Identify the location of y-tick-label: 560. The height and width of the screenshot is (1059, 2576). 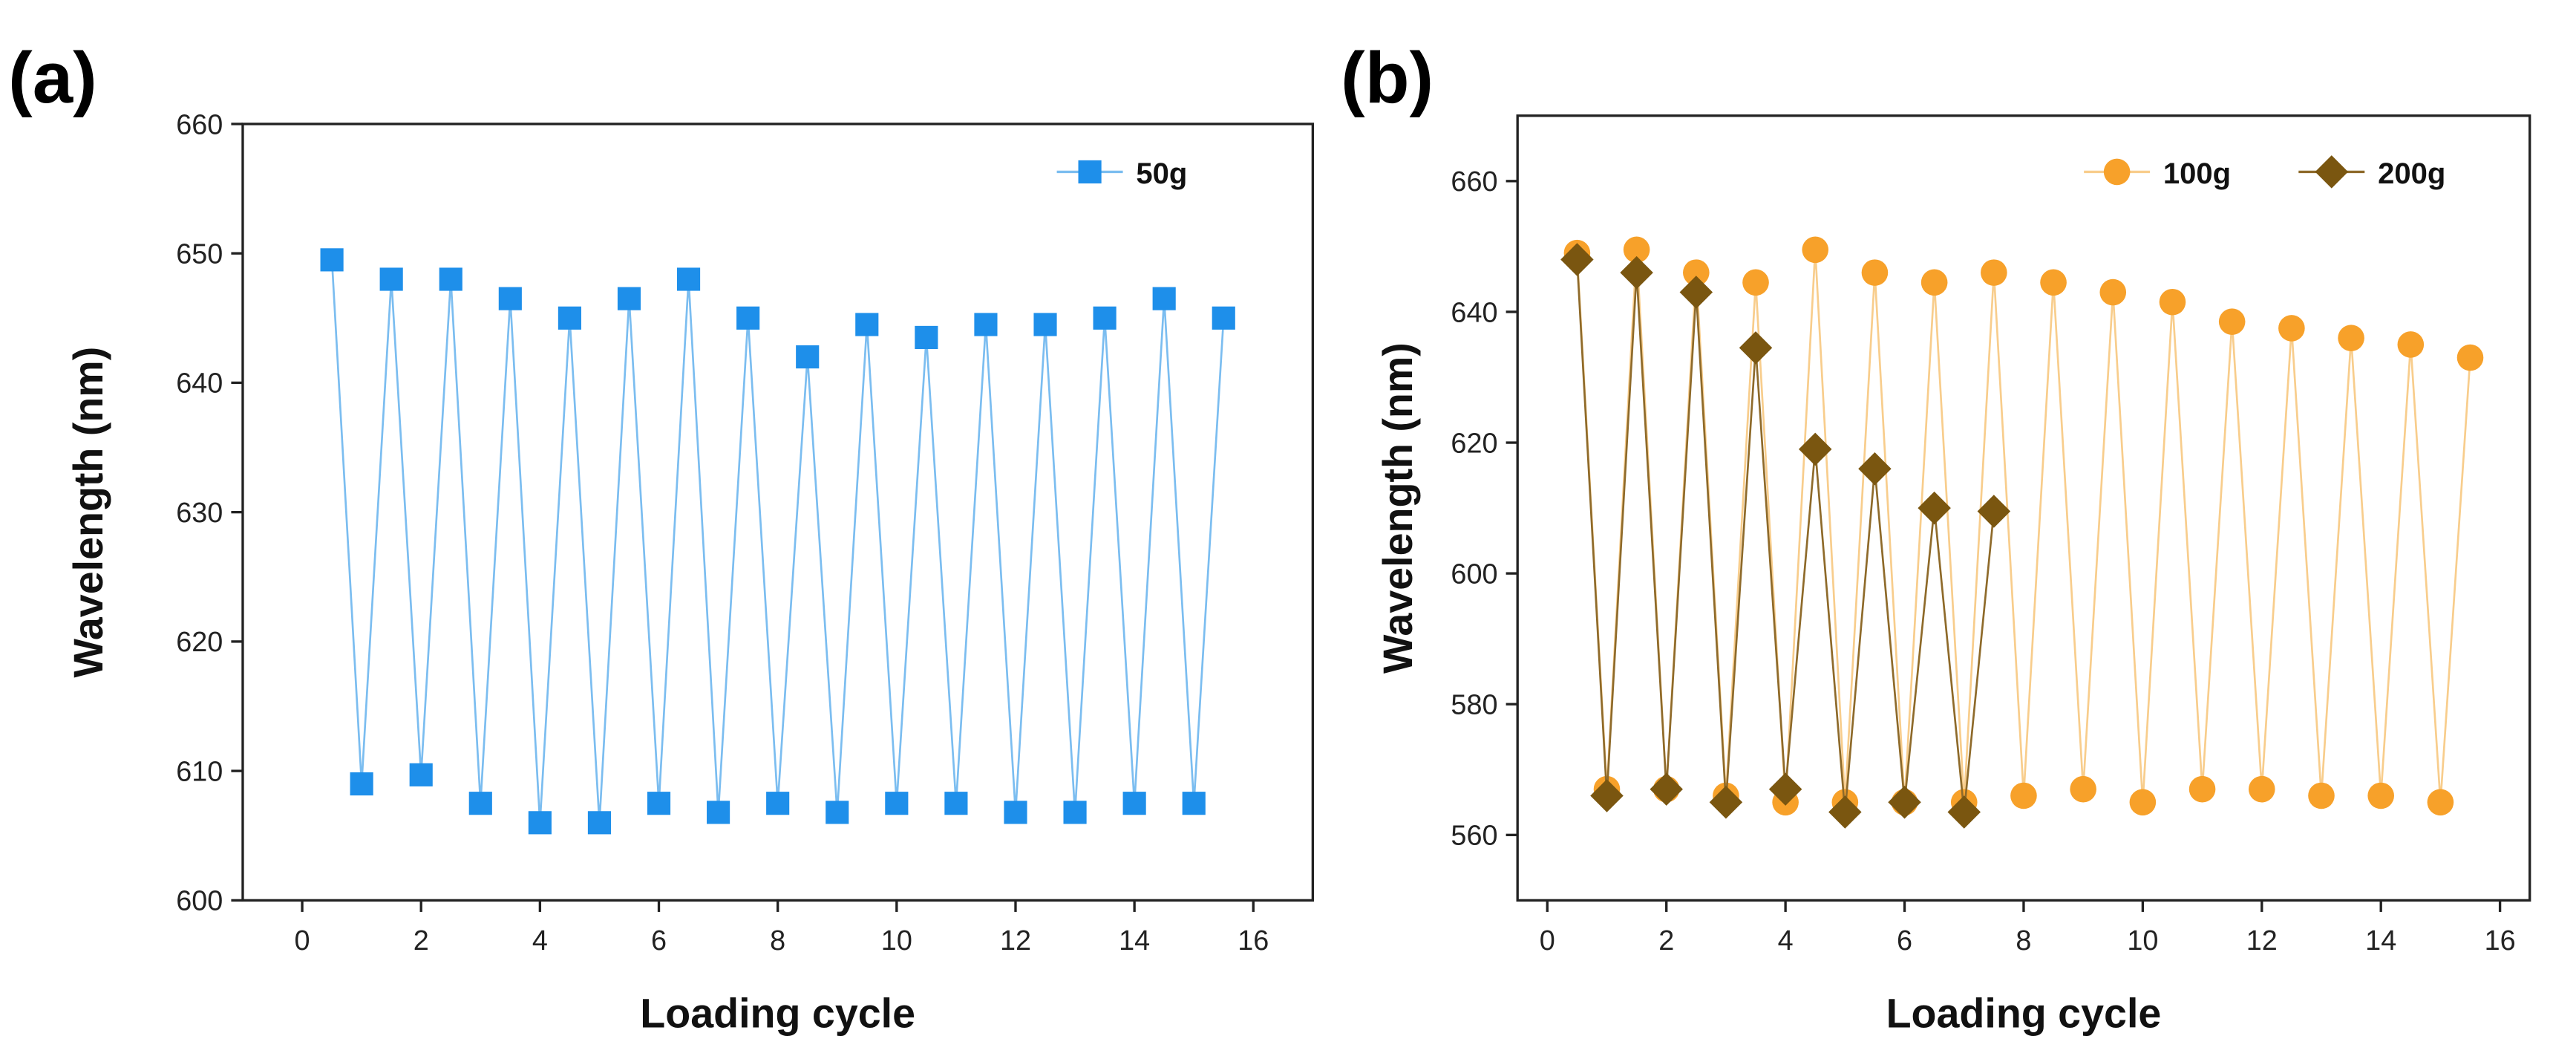
(1474, 837).